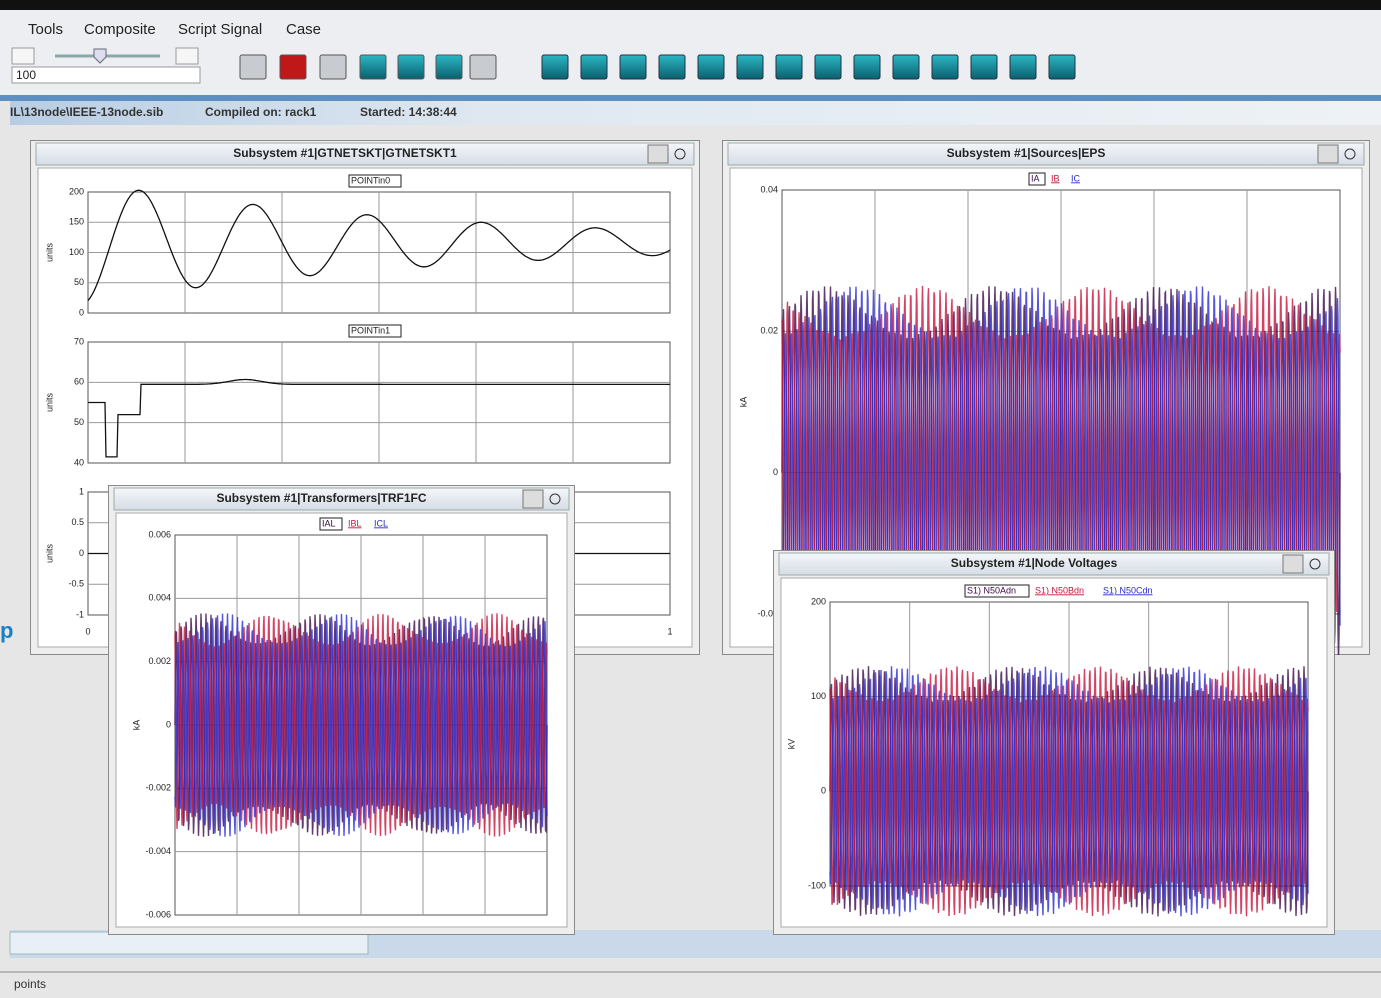 Image resolution: width=1381 pixels, height=998 pixels. I want to click on legend-entry: IA, so click(1035, 178).